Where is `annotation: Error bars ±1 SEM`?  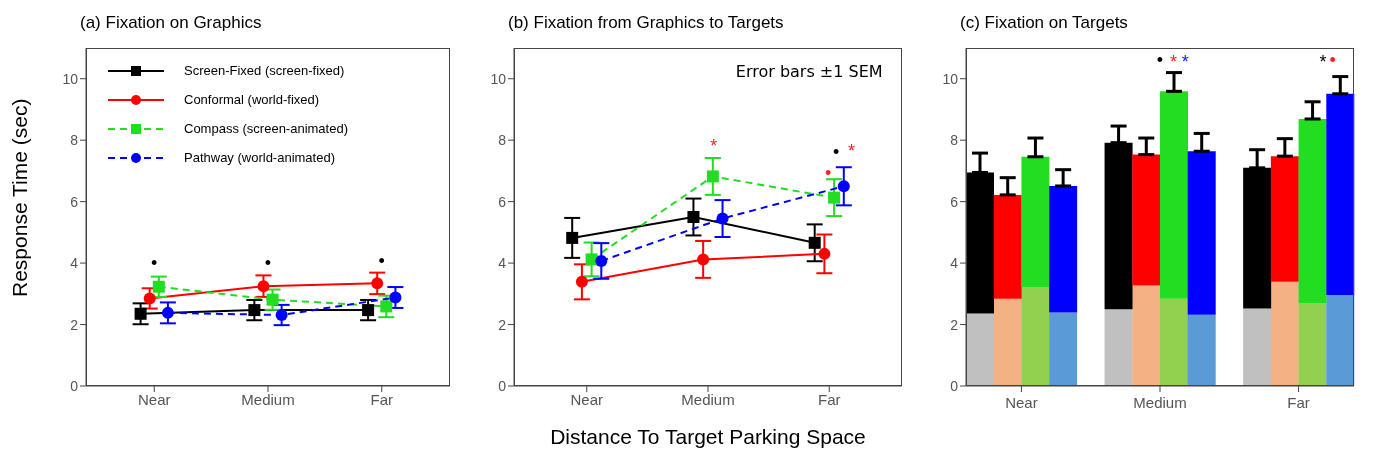 annotation: Error bars ±1 SEM is located at coordinates (809, 71).